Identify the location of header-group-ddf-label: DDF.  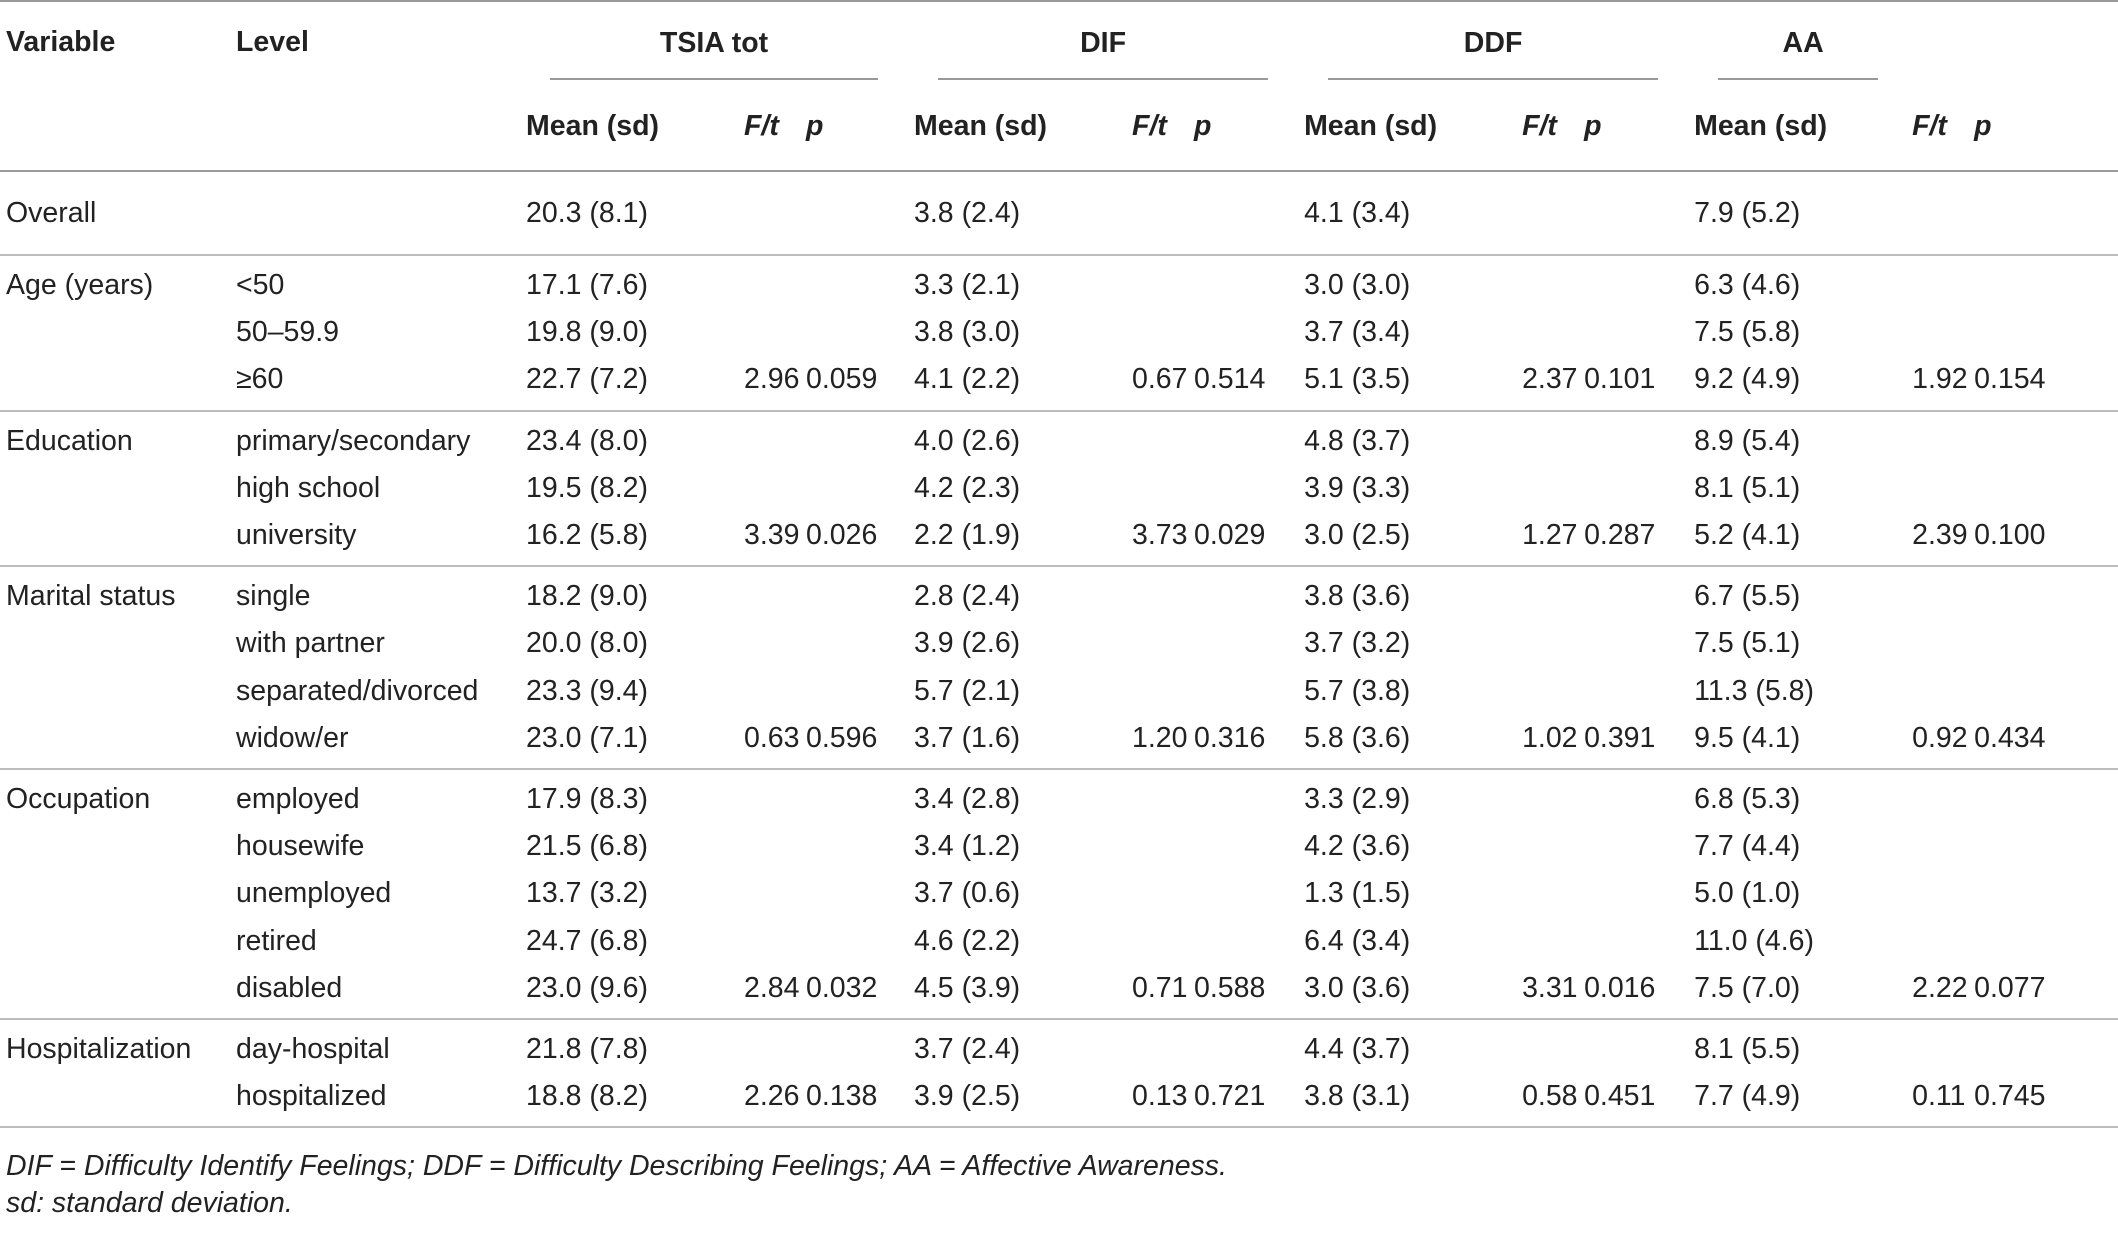
(1493, 42).